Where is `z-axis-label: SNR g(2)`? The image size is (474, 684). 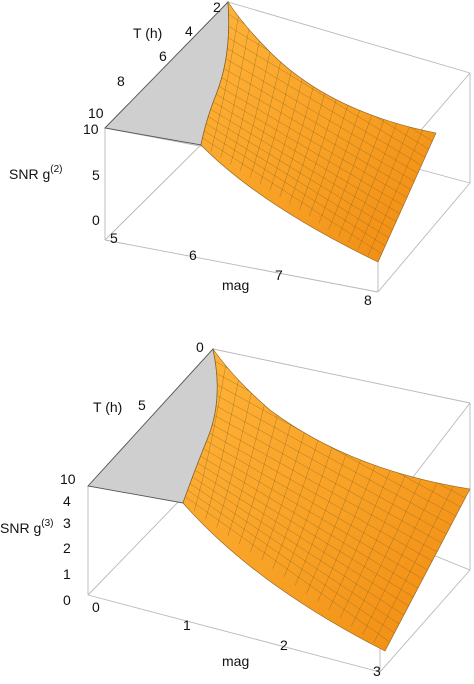 z-axis-label: SNR g(2) is located at coordinates (35, 173).